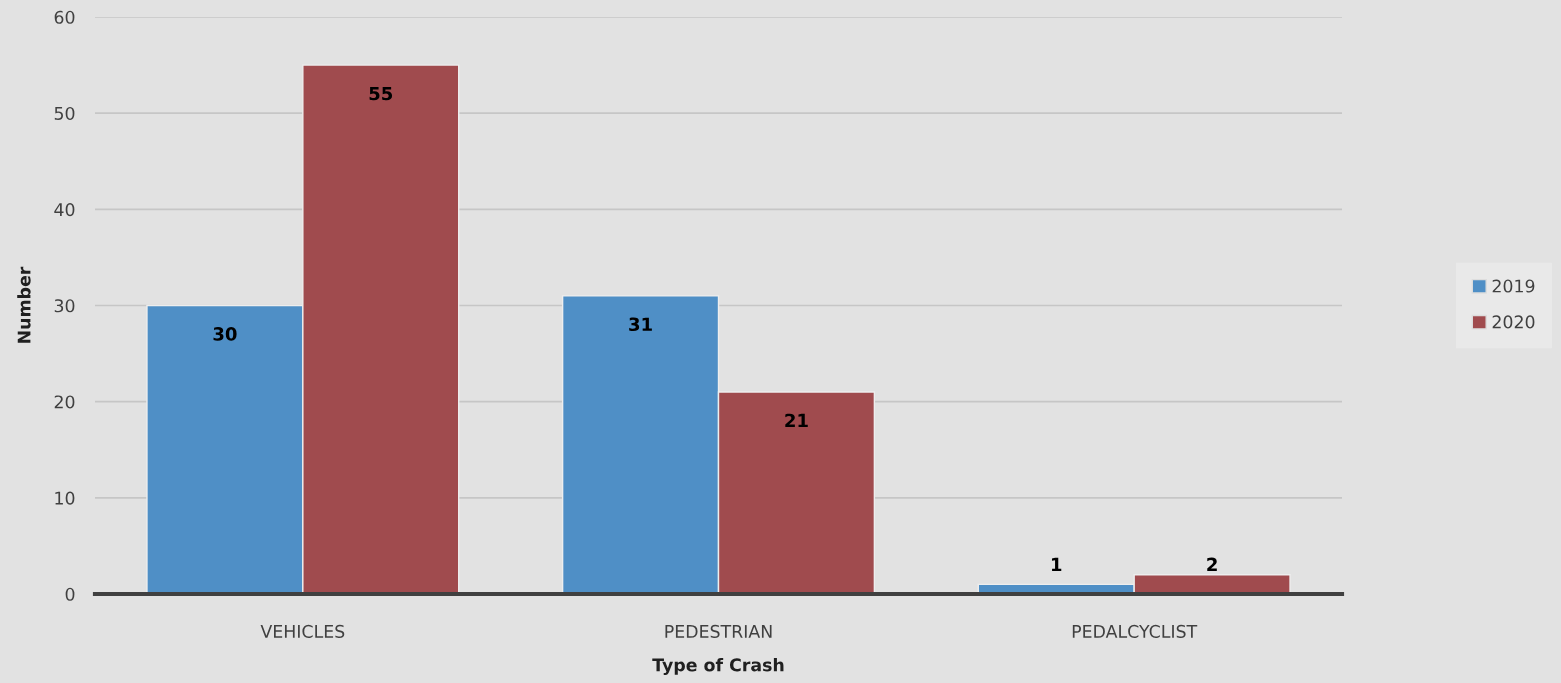 The image size is (1561, 683). Describe the element at coordinates (1056, 564) in the screenshot. I see `data-label: 1` at that location.